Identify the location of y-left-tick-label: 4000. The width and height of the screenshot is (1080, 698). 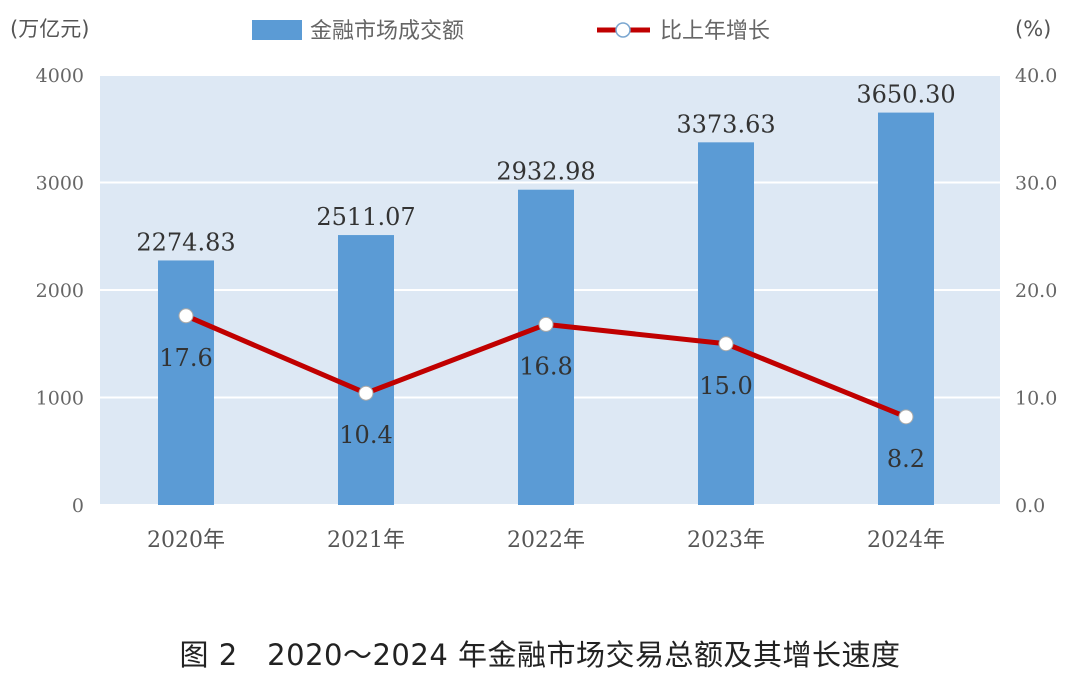
(60, 76).